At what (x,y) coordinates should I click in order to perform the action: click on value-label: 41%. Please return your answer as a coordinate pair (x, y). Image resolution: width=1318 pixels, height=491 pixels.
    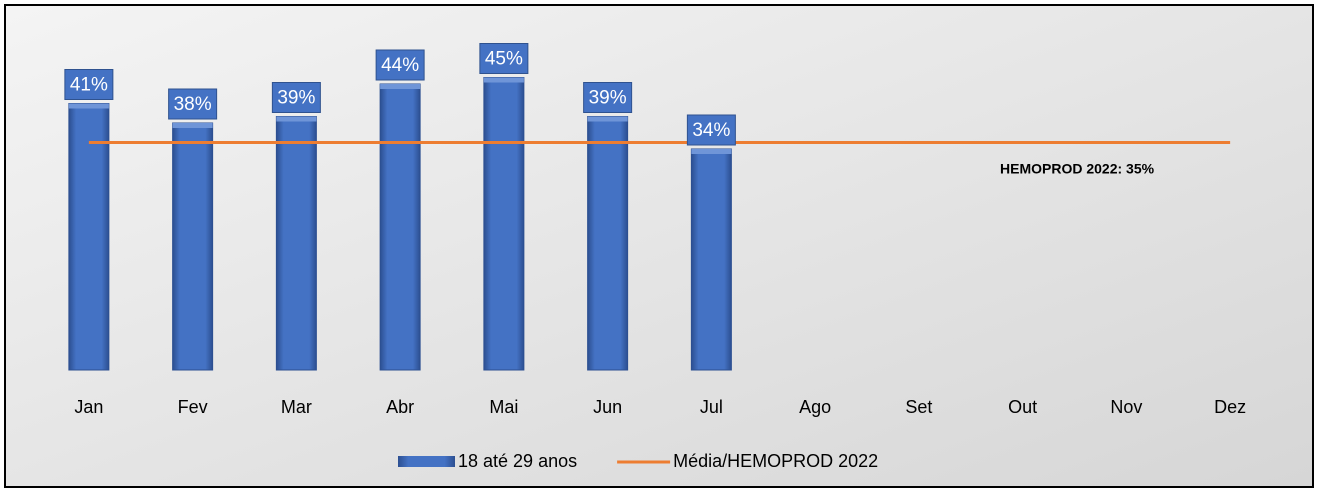
    Looking at the image, I should click on (89, 85).